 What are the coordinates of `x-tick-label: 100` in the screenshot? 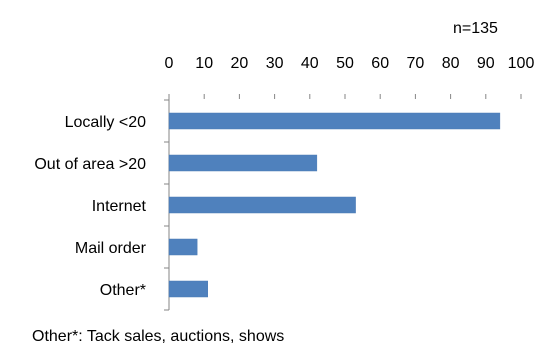 It's located at (521, 63).